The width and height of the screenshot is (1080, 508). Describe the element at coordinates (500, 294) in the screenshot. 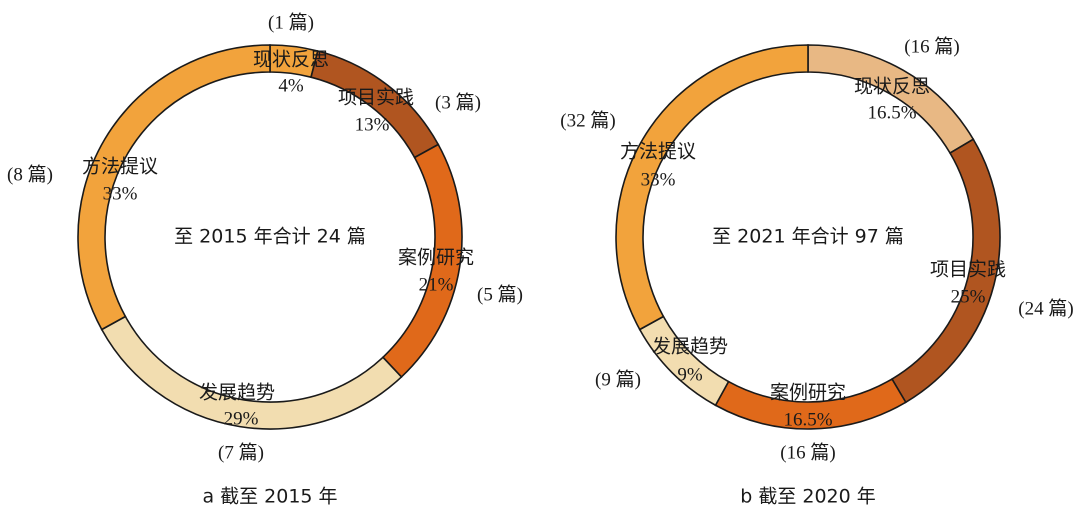

I see `slice-count: (5 篇)` at that location.